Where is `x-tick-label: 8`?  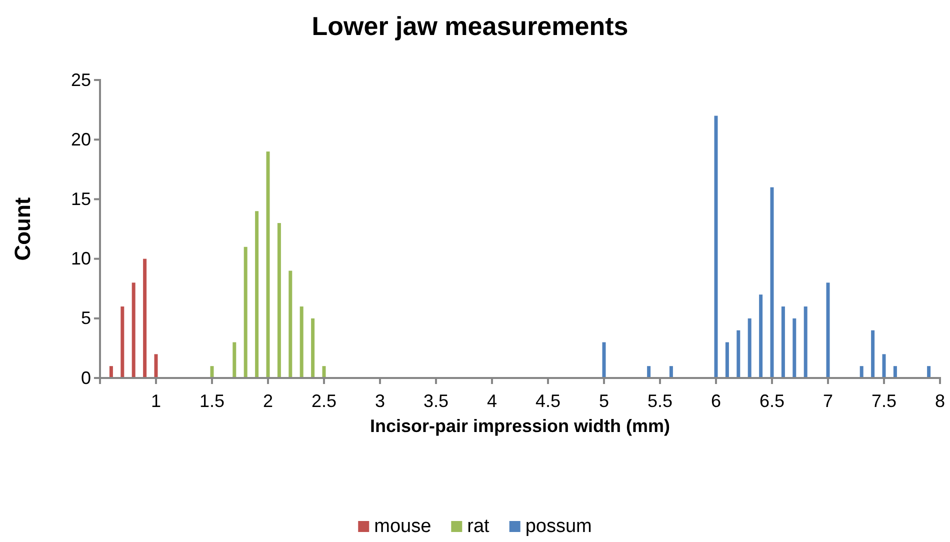 x-tick-label: 8 is located at coordinates (940, 400).